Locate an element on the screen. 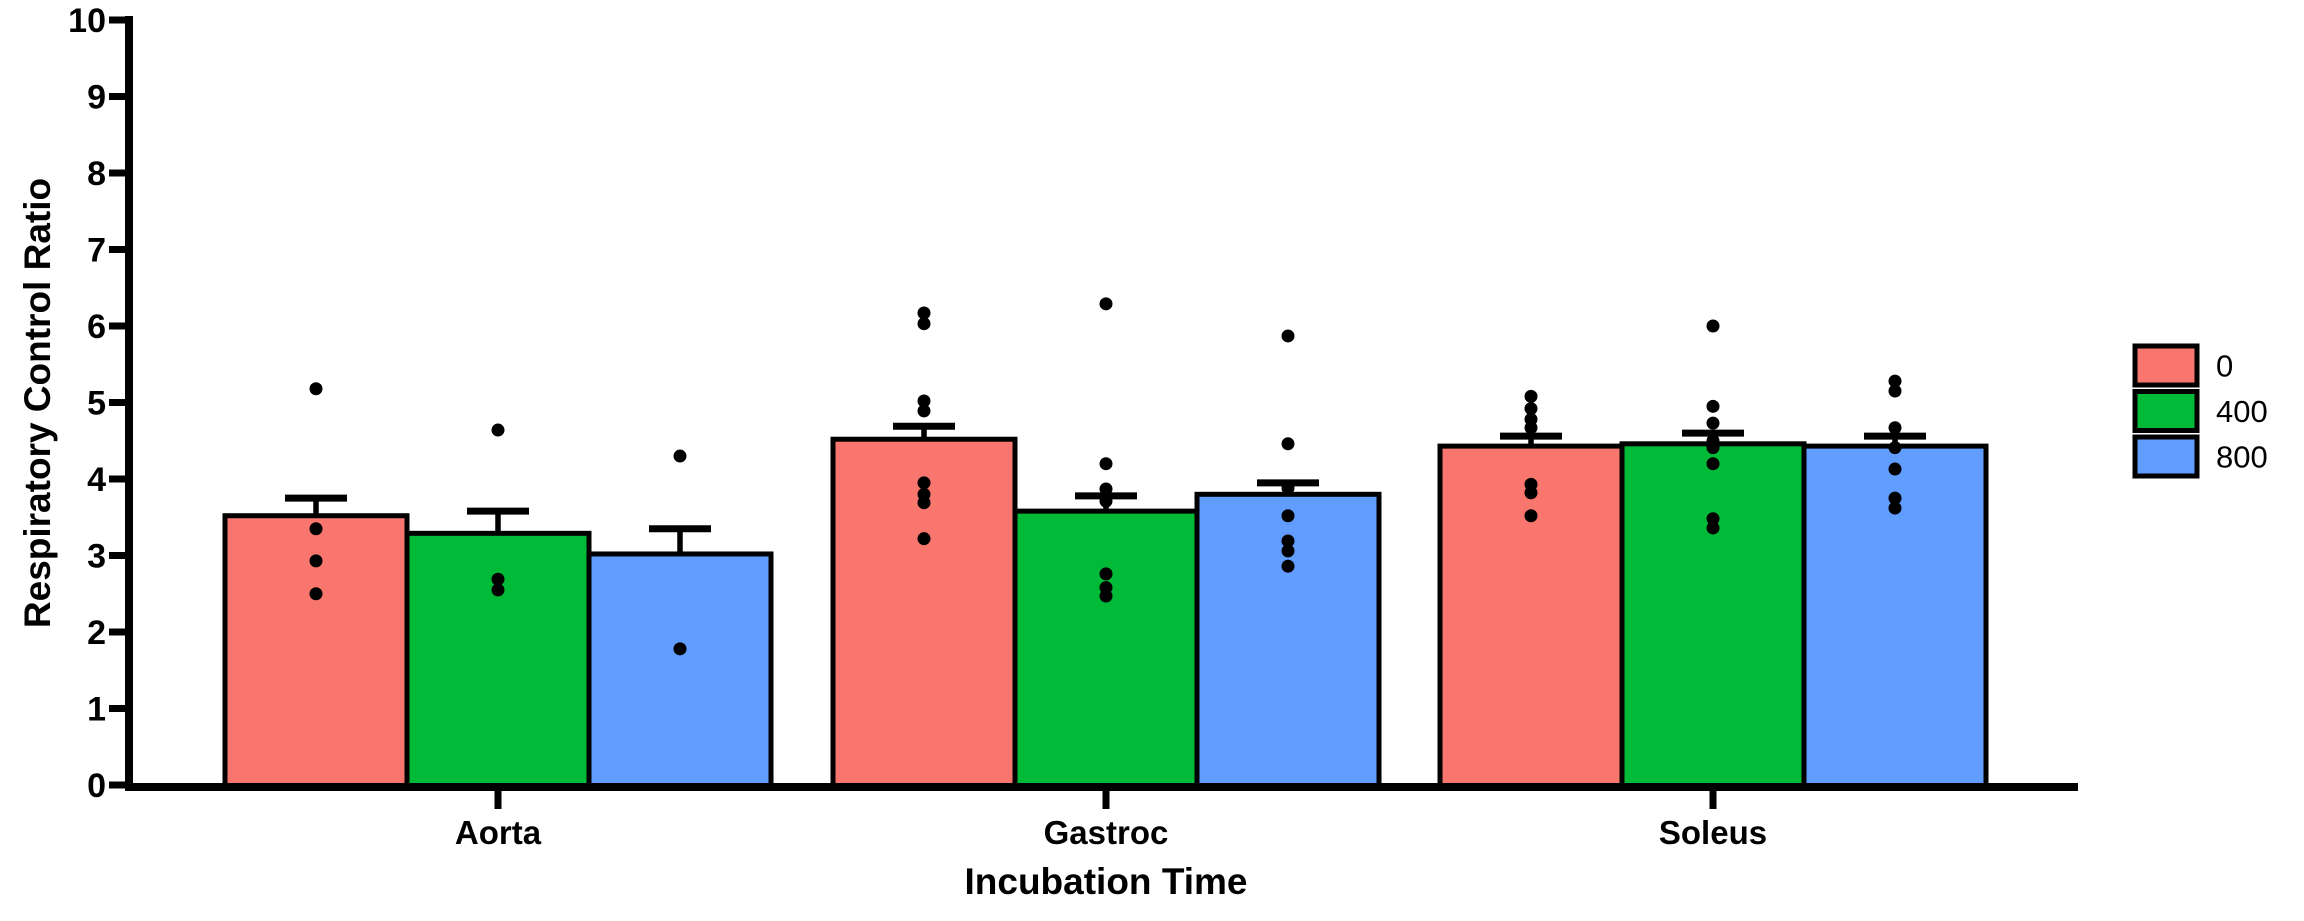  y-tick-label-2: 2 is located at coordinates (96, 633).